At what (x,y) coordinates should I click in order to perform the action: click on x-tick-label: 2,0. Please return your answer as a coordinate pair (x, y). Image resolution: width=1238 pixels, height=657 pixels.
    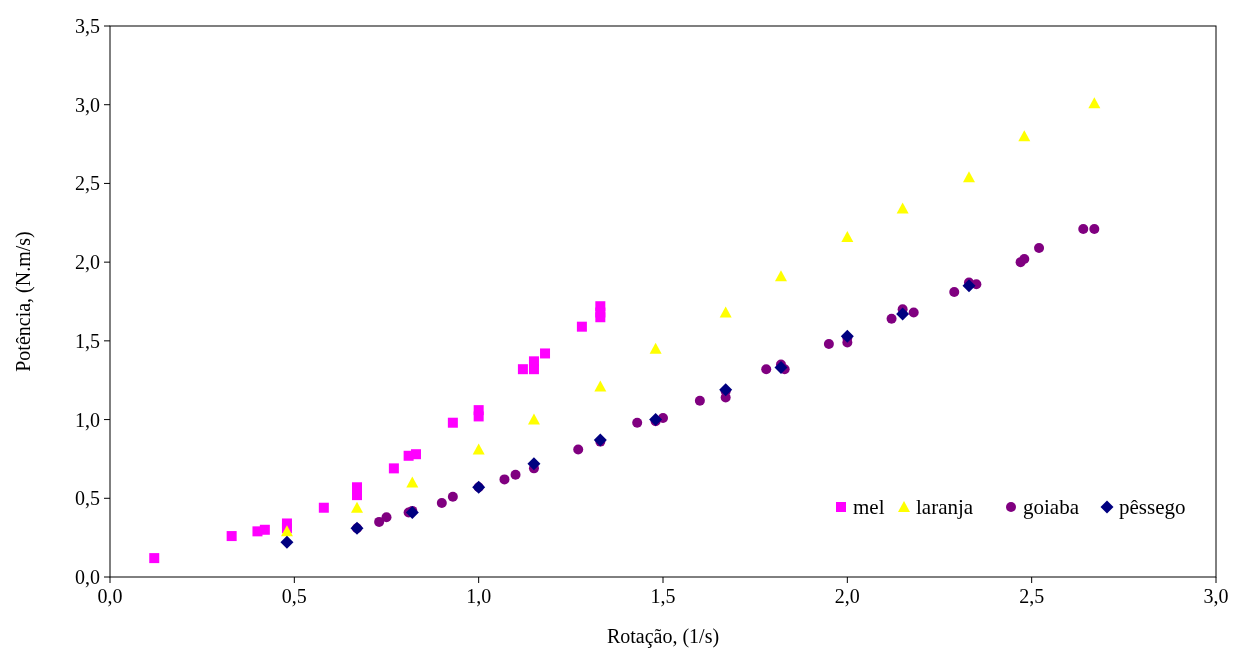
    Looking at the image, I should click on (847, 596).